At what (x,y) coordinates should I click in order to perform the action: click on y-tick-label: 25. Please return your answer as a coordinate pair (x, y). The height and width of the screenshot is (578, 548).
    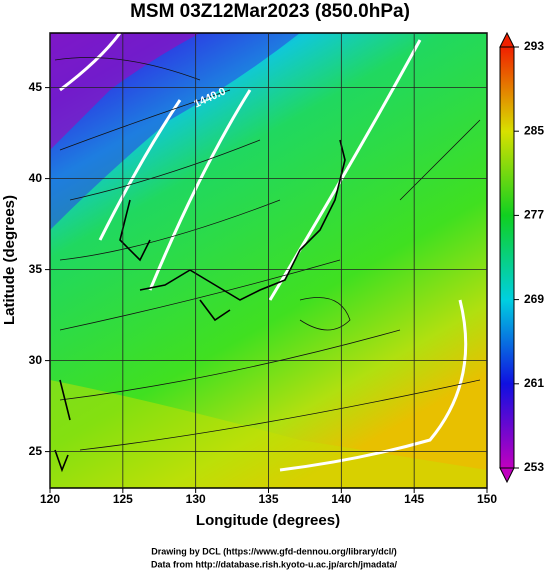
    Looking at the image, I should click on (36, 451).